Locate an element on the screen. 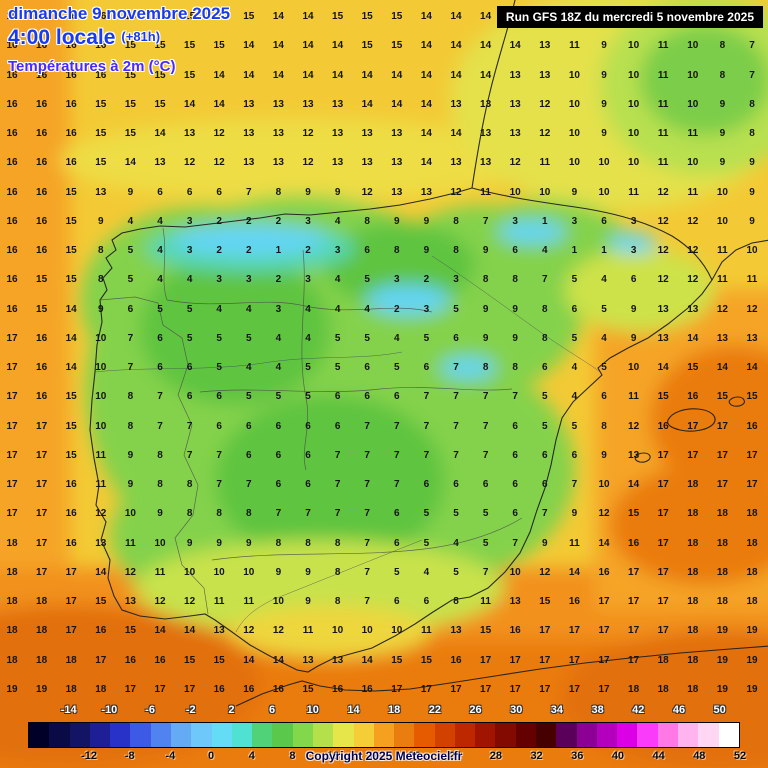 This screenshot has width=768, height=768. temp-value: 2 is located at coordinates (219, 221).